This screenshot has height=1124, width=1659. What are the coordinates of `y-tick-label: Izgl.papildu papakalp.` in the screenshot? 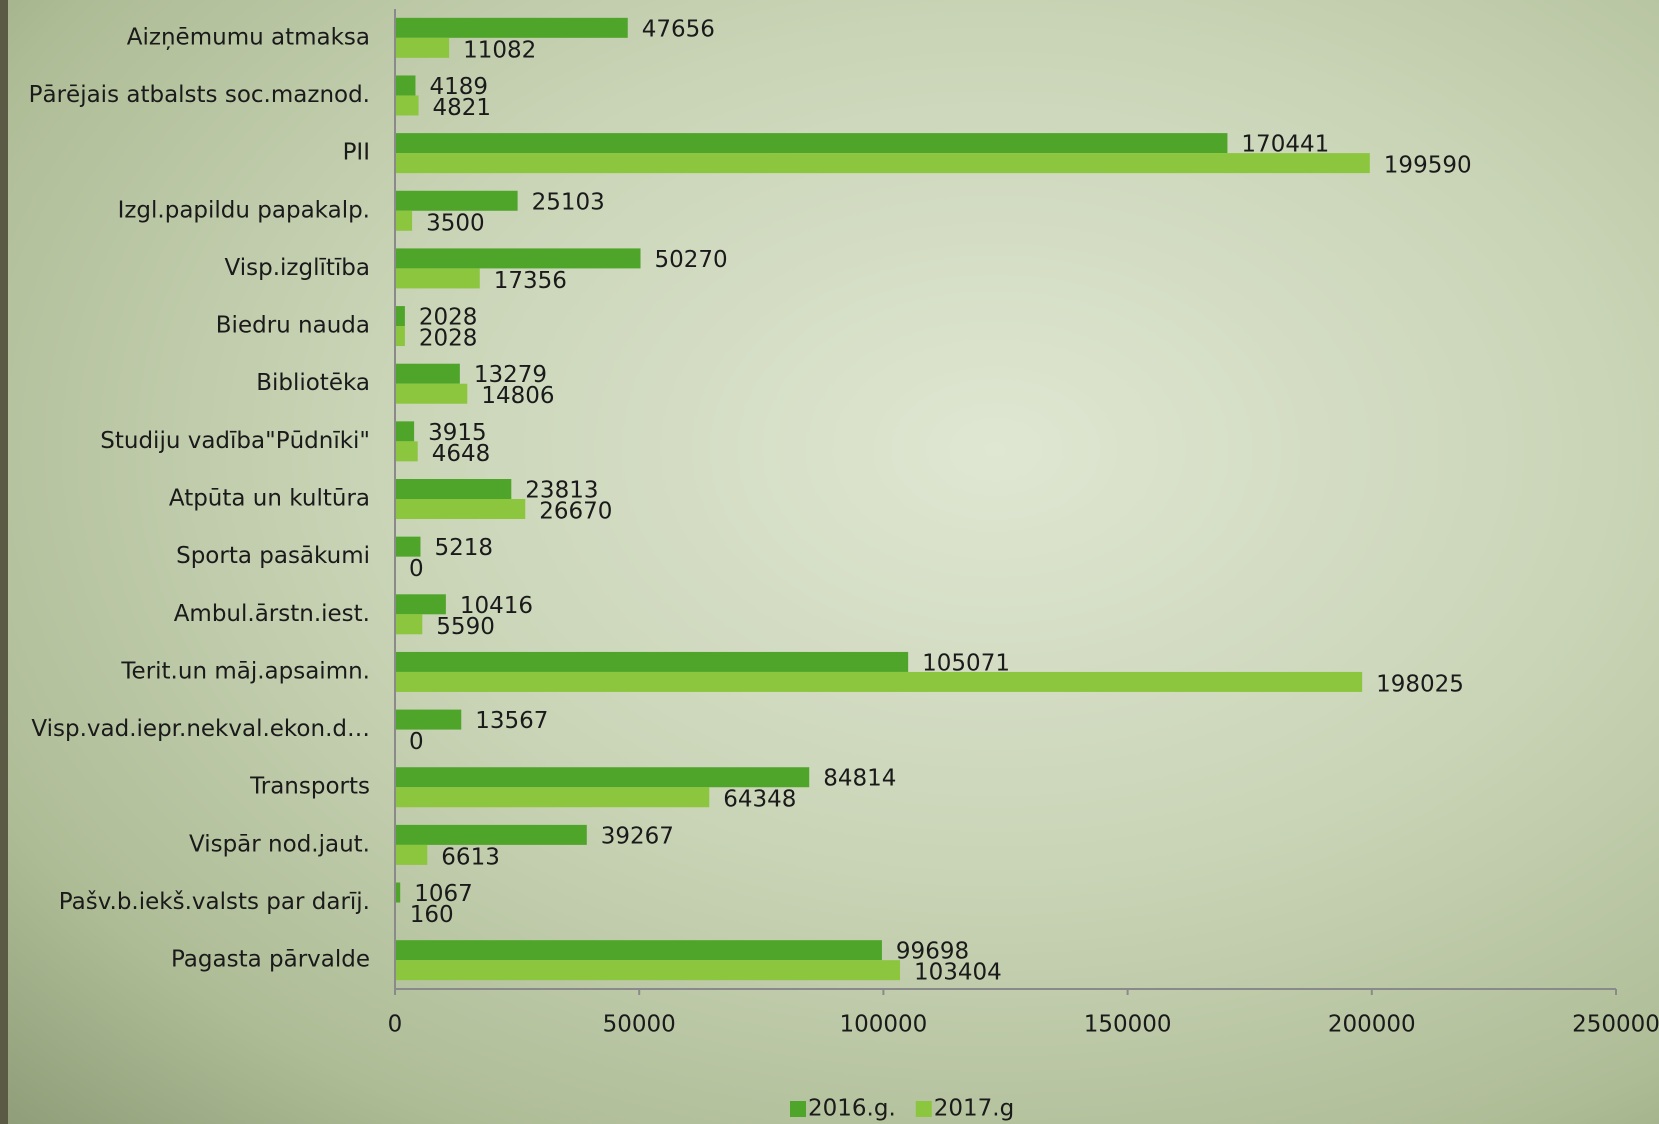 It's located at (244, 210).